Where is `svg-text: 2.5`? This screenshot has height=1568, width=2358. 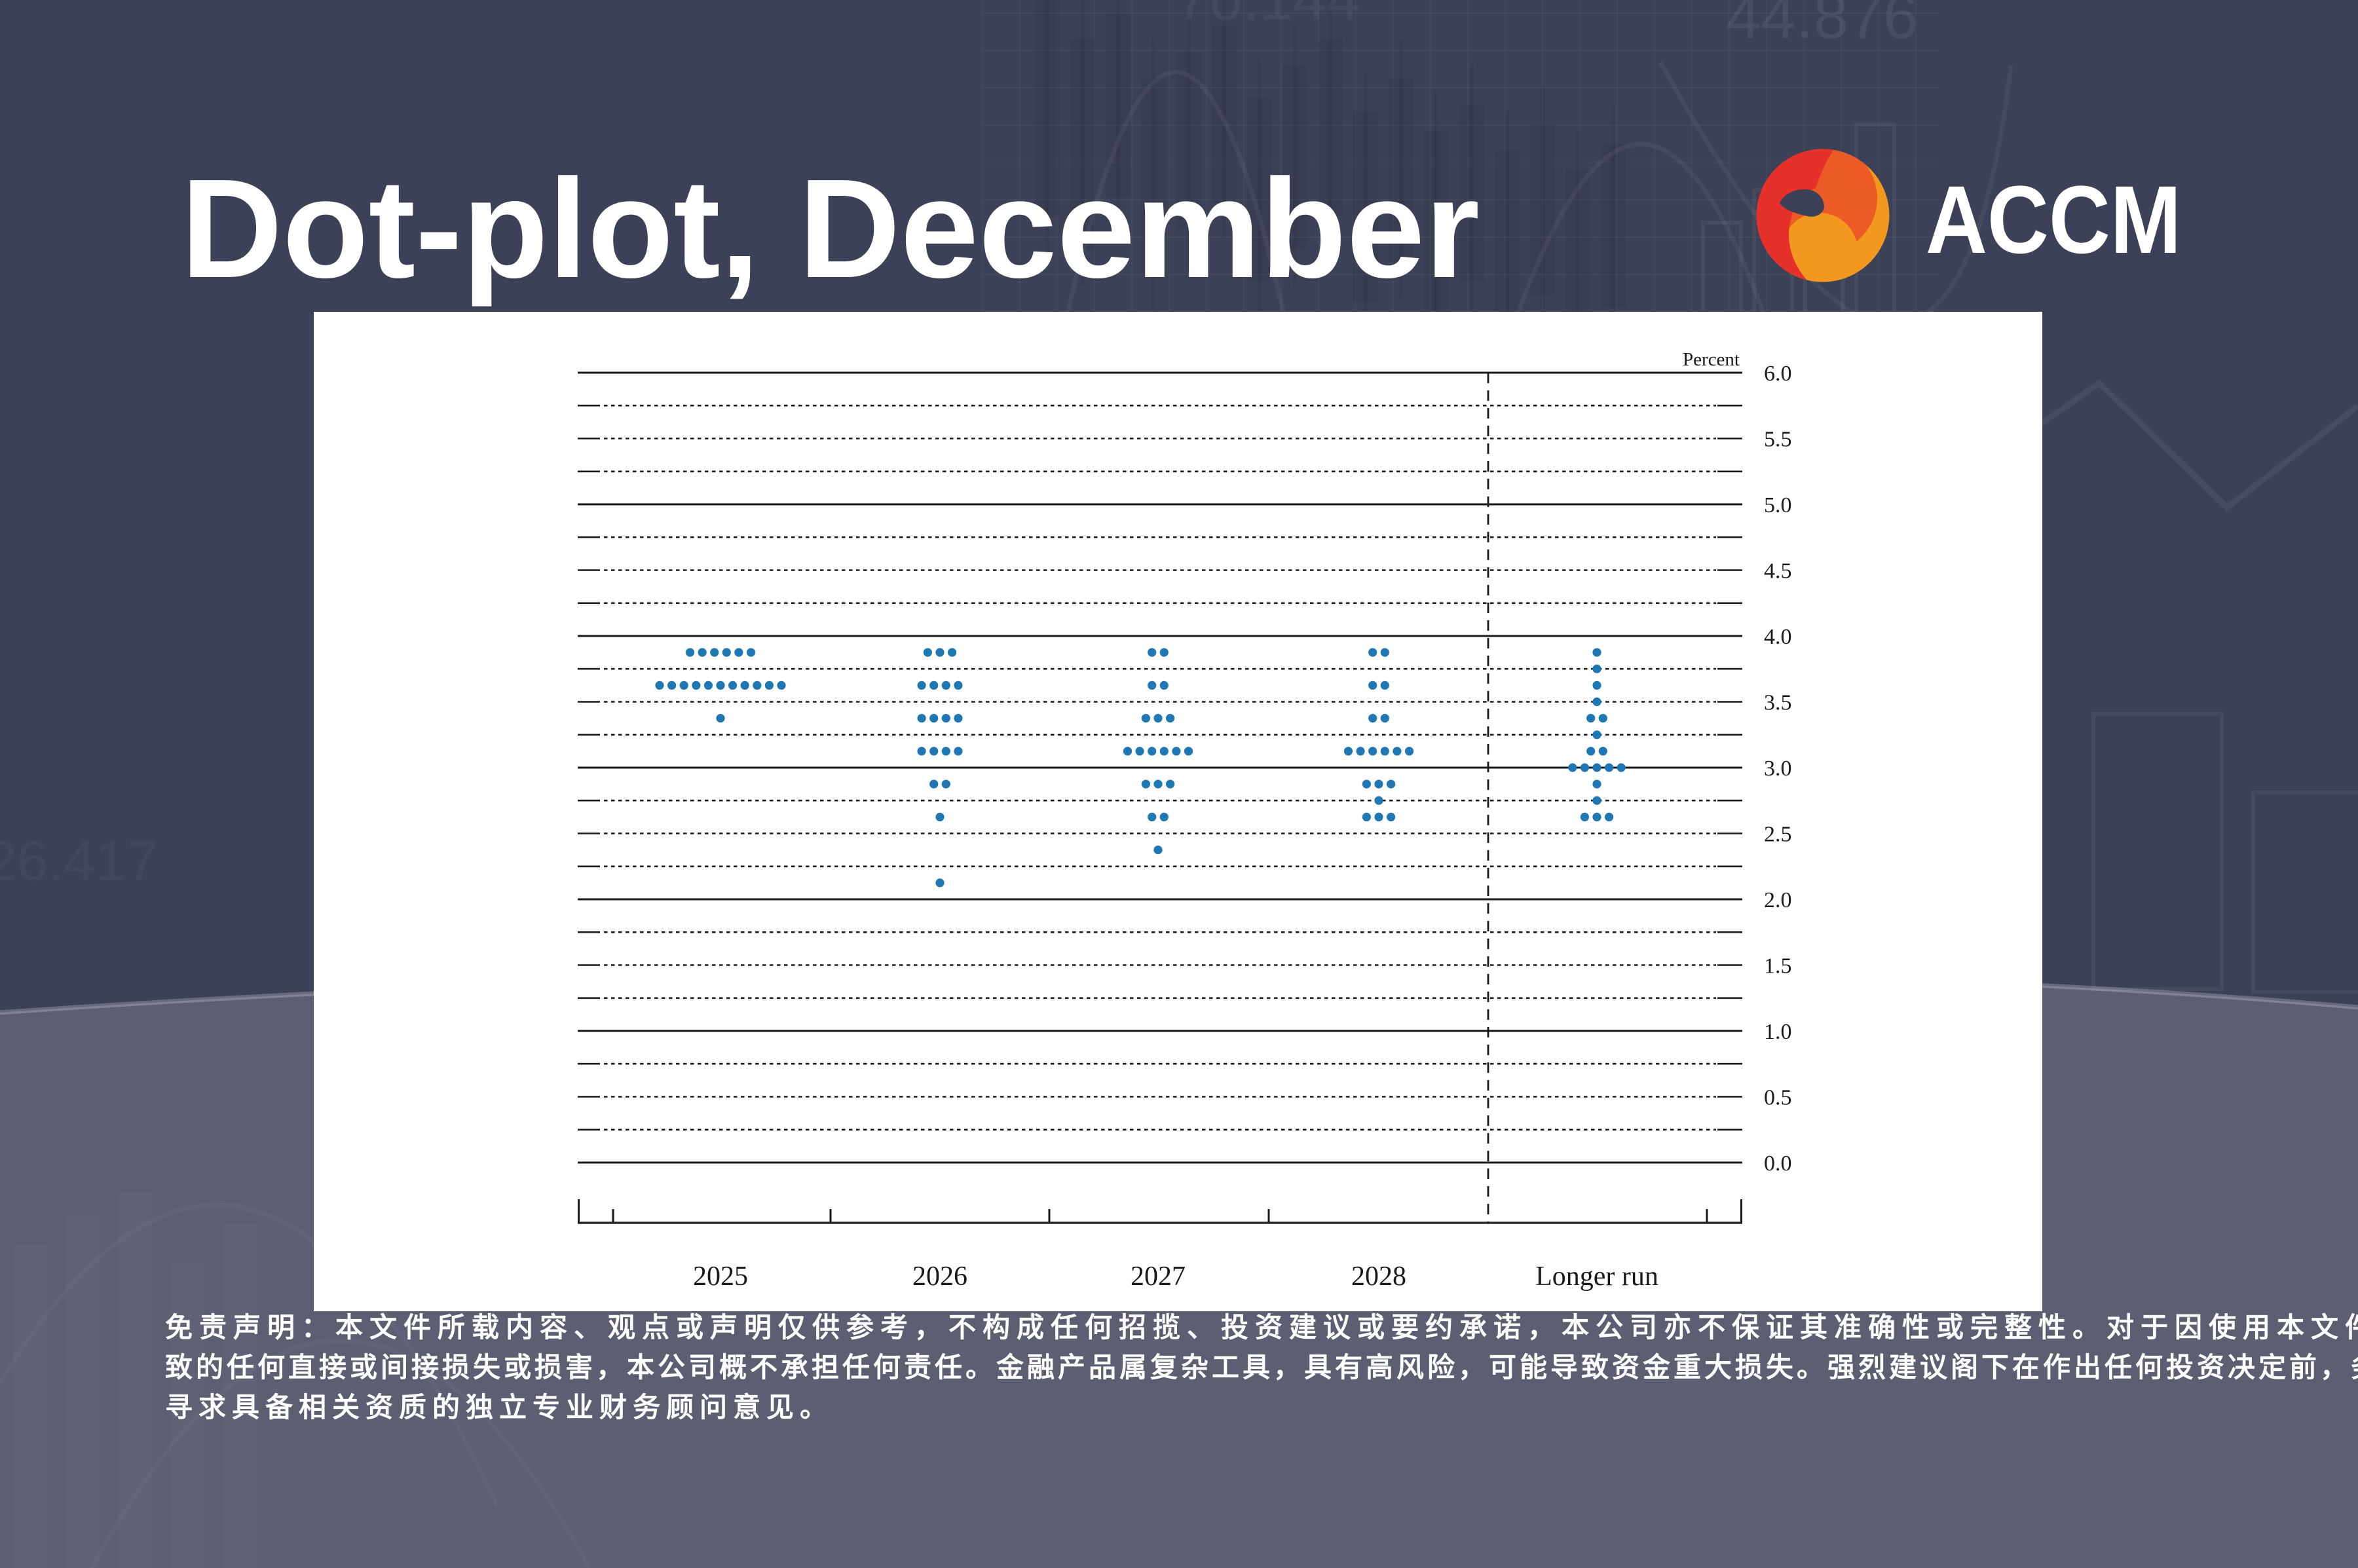
svg-text: 2.5 is located at coordinates (1778, 835).